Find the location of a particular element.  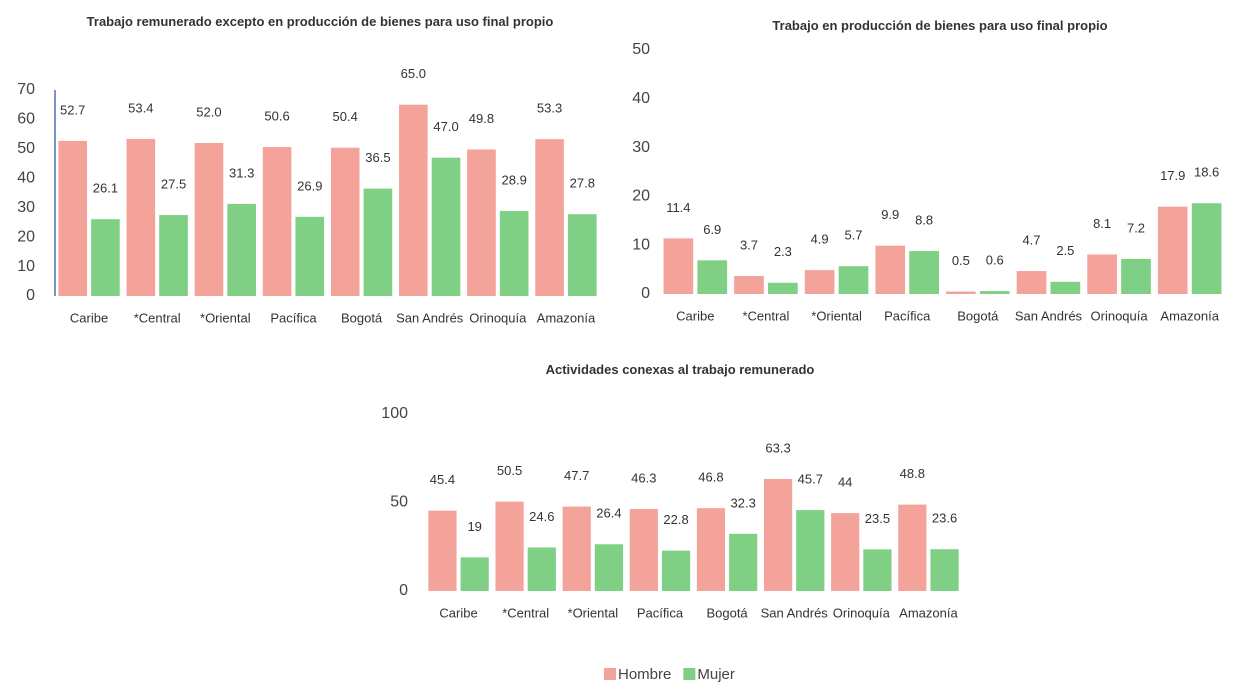

data-label: 0.5 is located at coordinates (961, 260).